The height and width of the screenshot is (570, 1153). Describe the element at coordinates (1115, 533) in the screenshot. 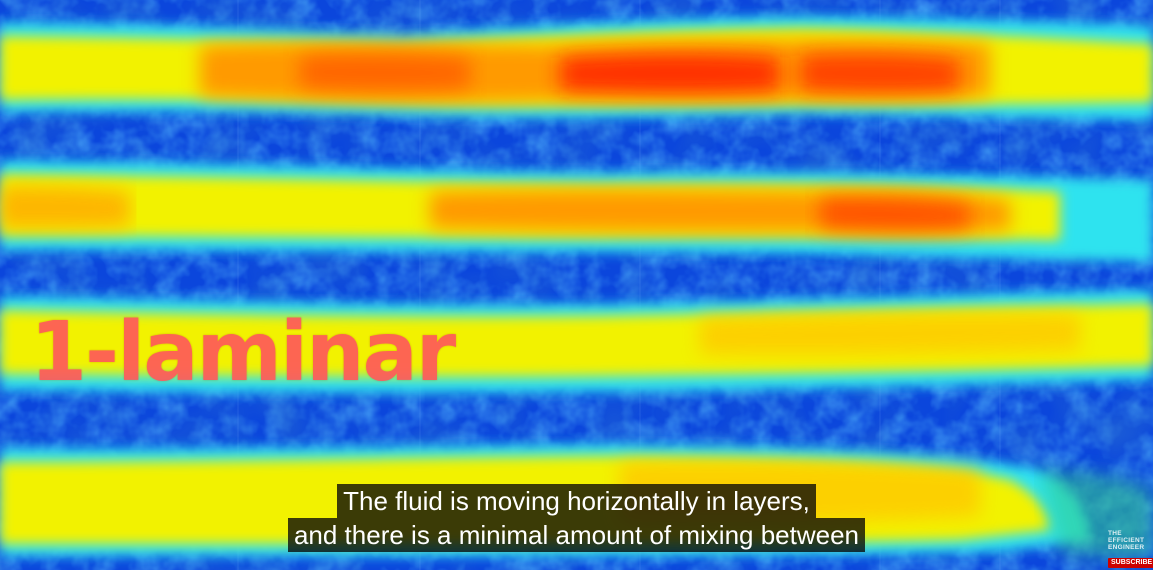

I see `channel-name-line-1: THE` at that location.